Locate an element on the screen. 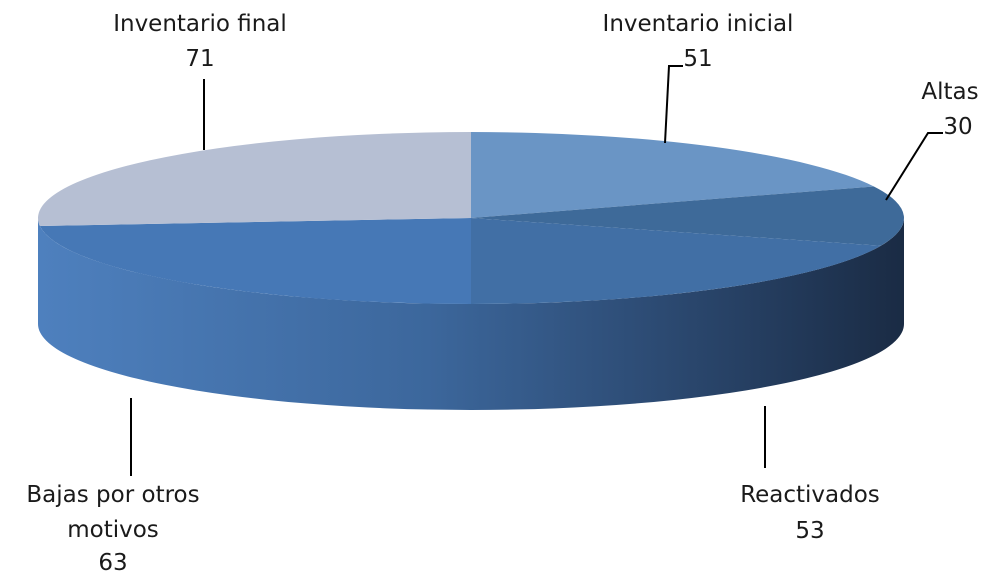 The height and width of the screenshot is (573, 996). pie-slice-inventario-inicial is located at coordinates (672, 175).